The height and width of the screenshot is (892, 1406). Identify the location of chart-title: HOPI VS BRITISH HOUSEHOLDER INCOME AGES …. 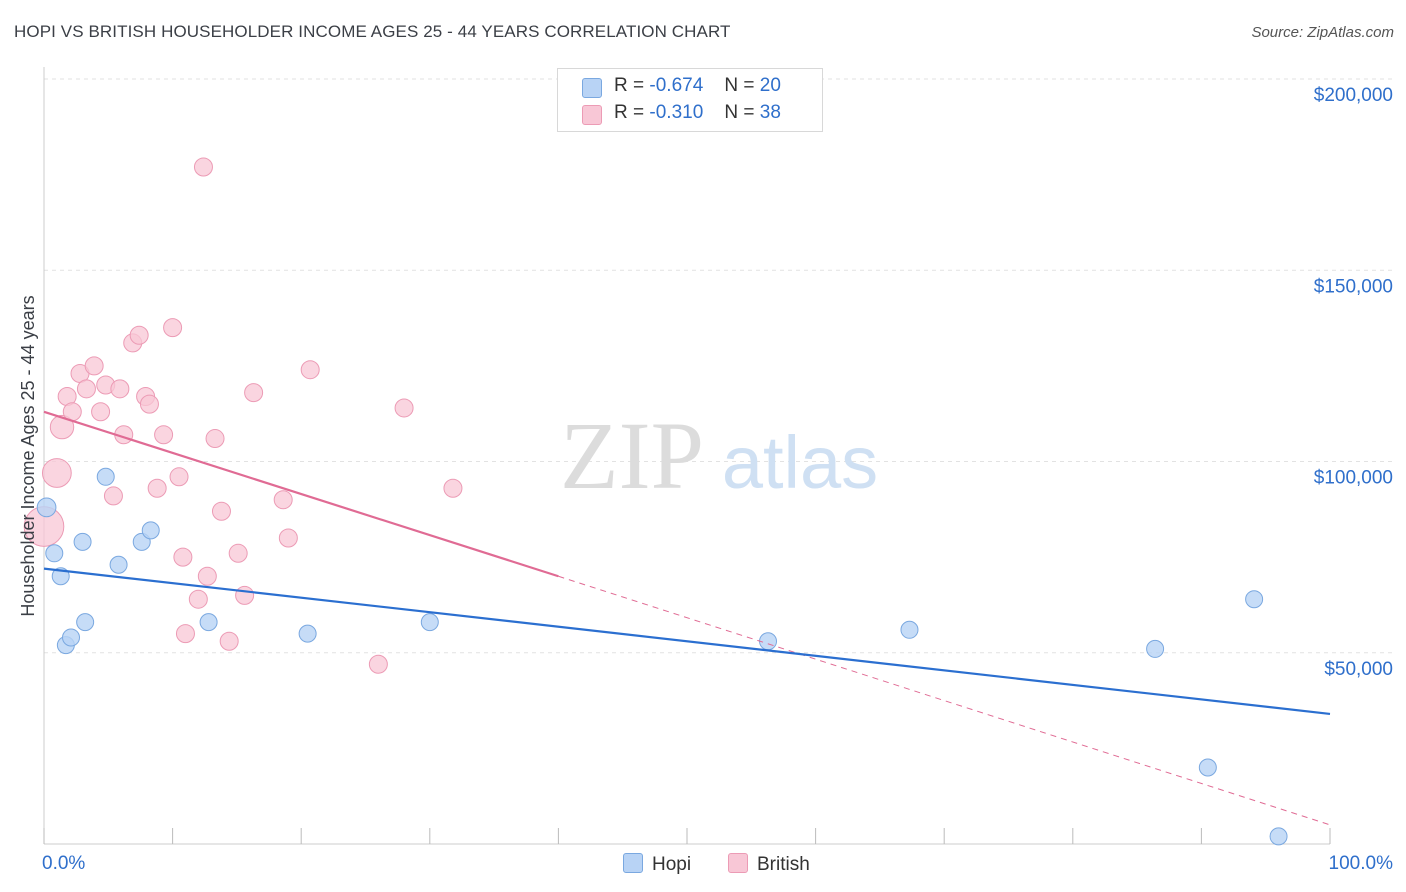
(372, 31).